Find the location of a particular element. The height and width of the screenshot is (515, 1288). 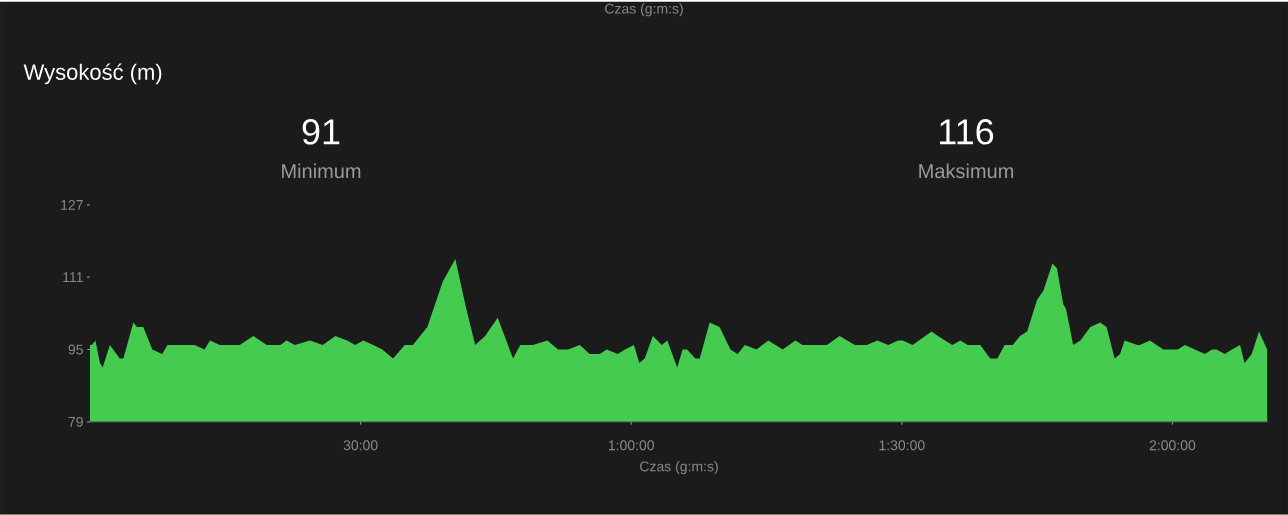

y-tick-label: 111 is located at coordinates (73, 277).